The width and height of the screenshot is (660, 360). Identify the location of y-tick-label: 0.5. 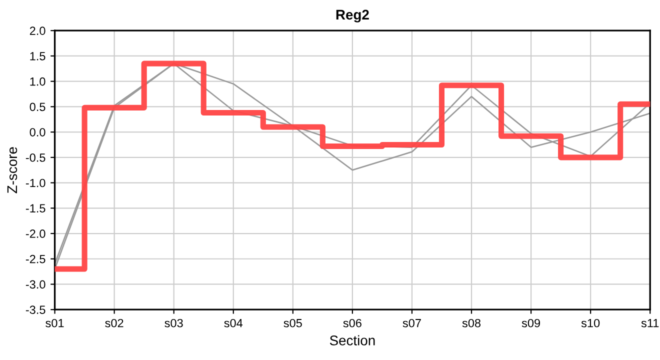
(38, 107).